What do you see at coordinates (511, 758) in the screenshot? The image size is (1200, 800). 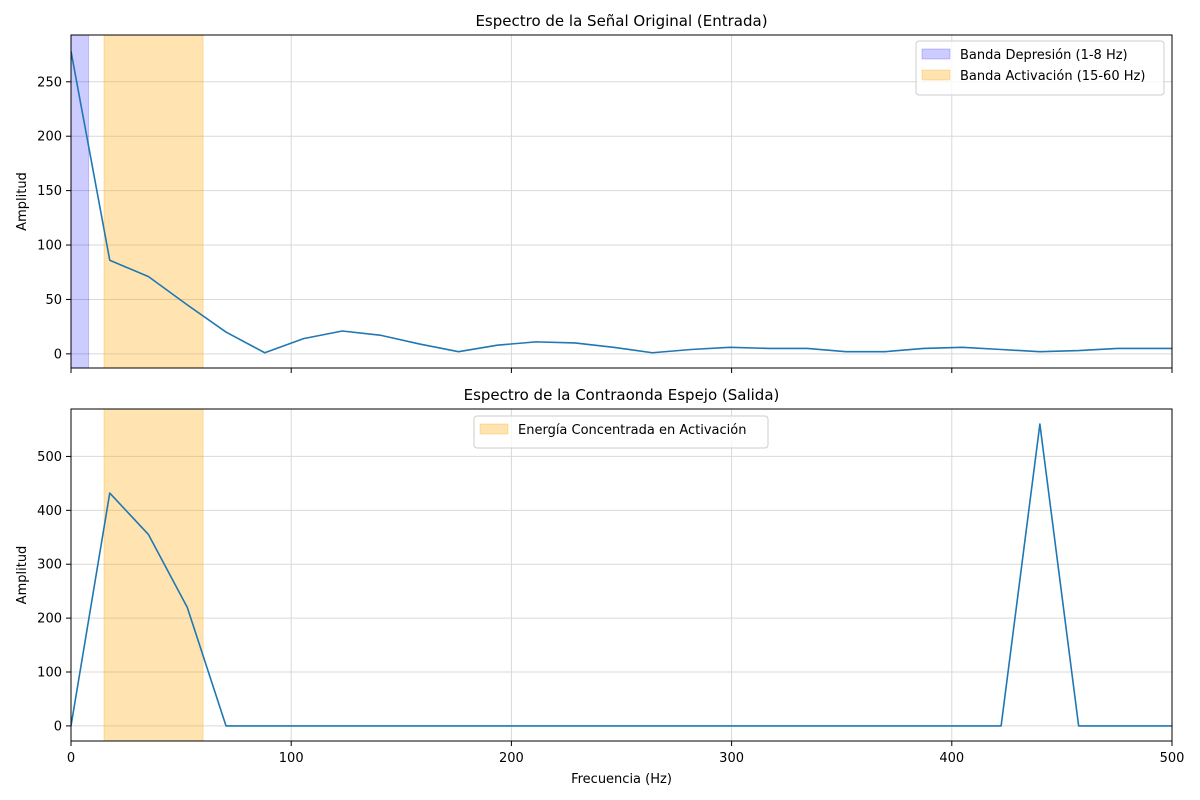 I see `x-tick-label: 200` at bounding box center [511, 758].